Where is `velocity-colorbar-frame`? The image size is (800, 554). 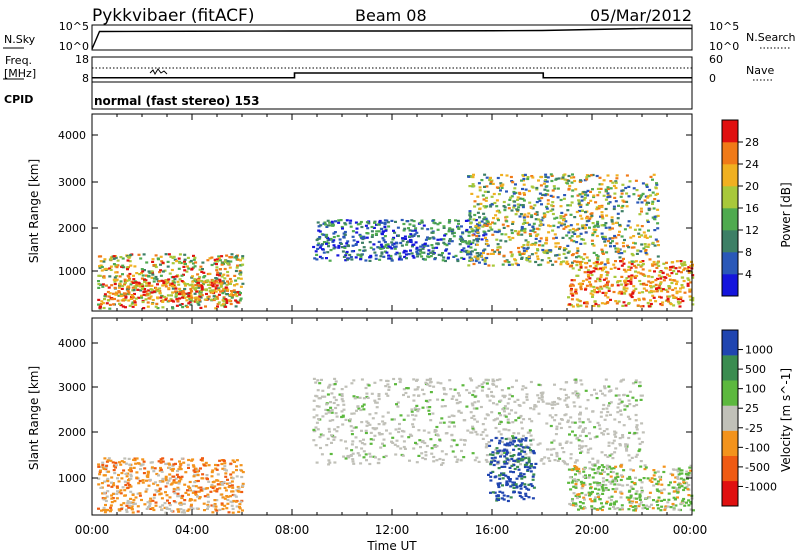
velocity-colorbar-frame is located at coordinates (730, 418).